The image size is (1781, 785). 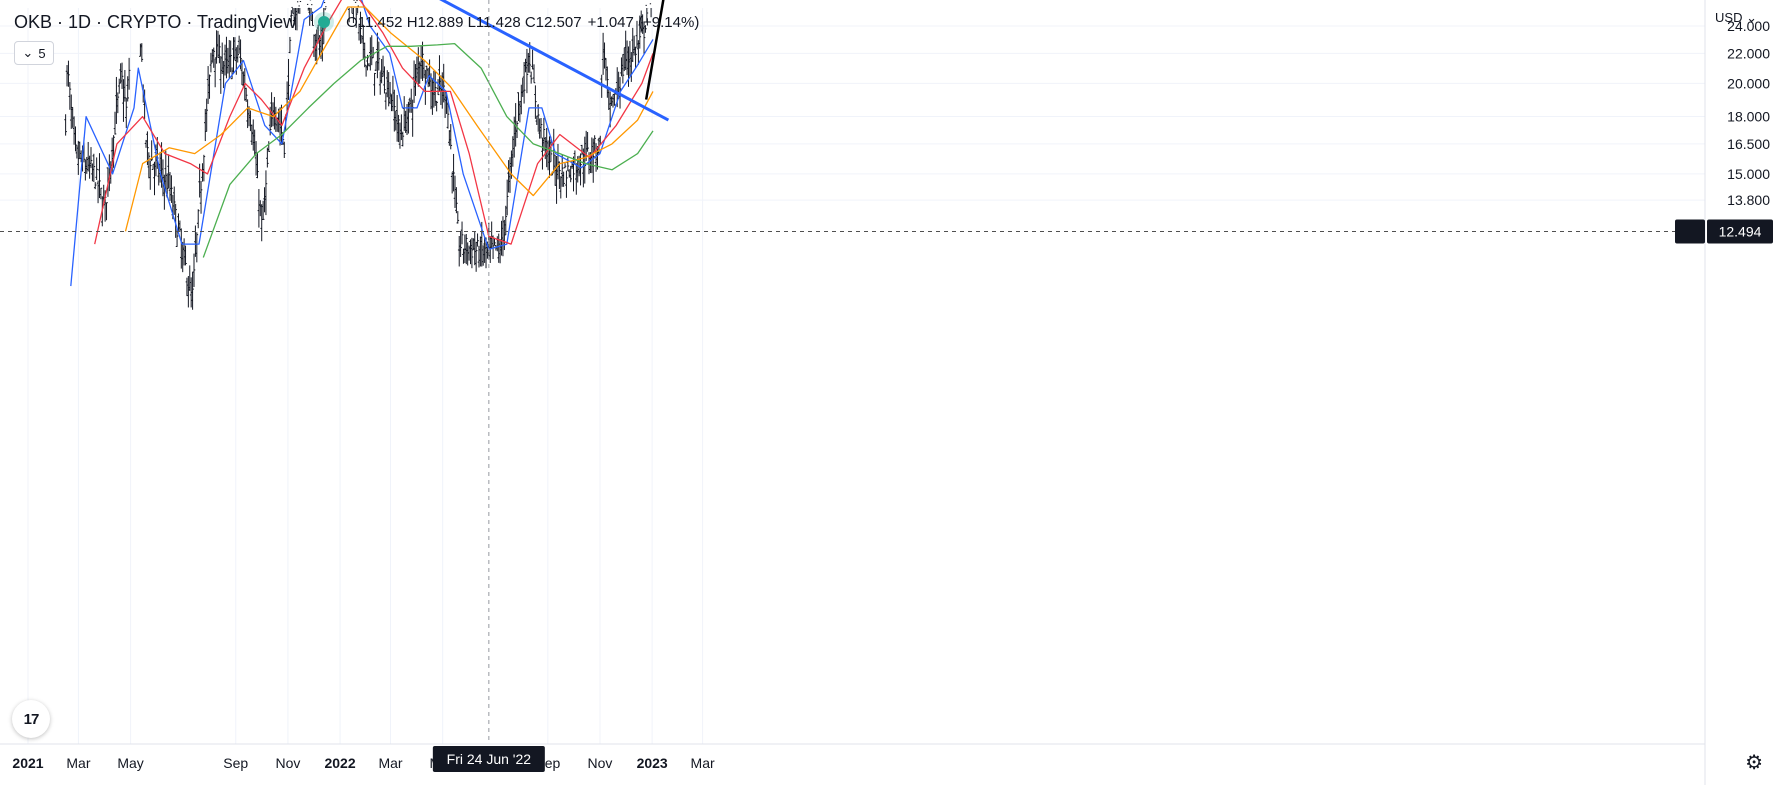 I want to click on moving-averages-layer, so click(x=362, y=143).